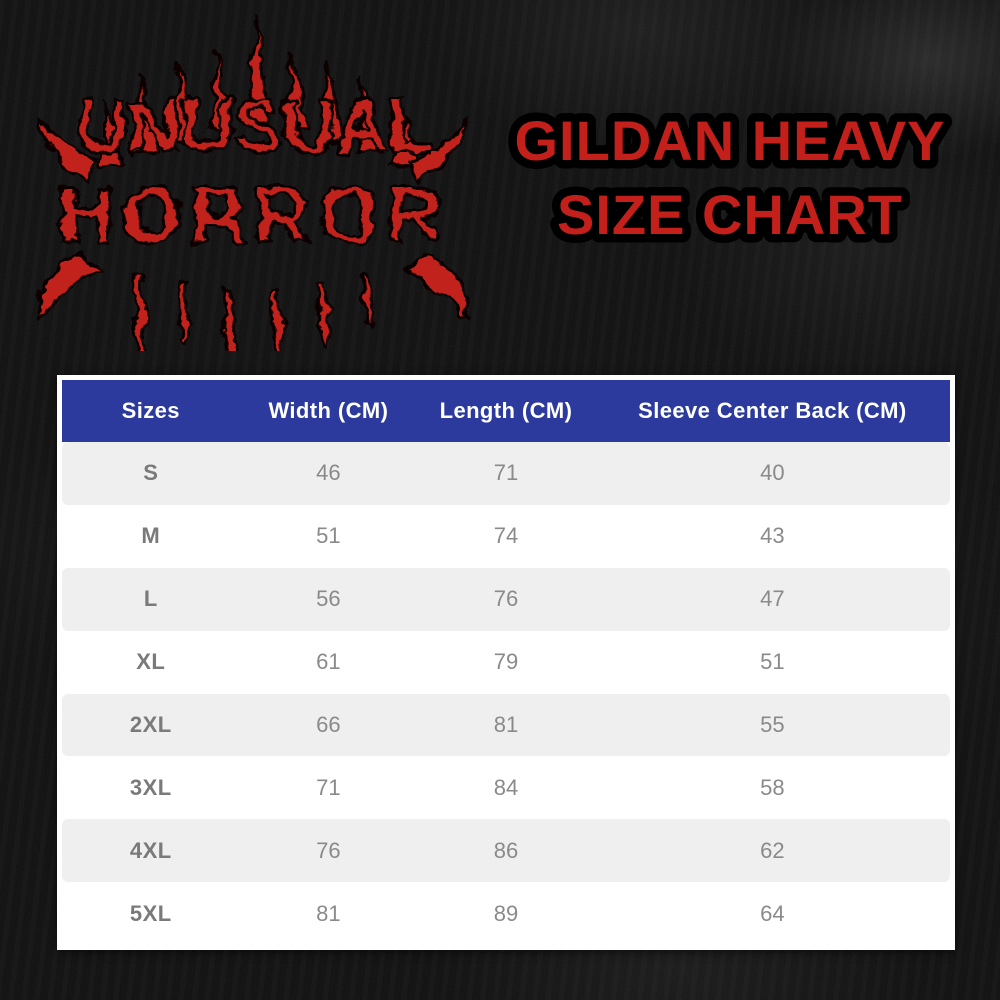 The image size is (1000, 1000). I want to click on cell-size: 3XL, so click(150, 787).